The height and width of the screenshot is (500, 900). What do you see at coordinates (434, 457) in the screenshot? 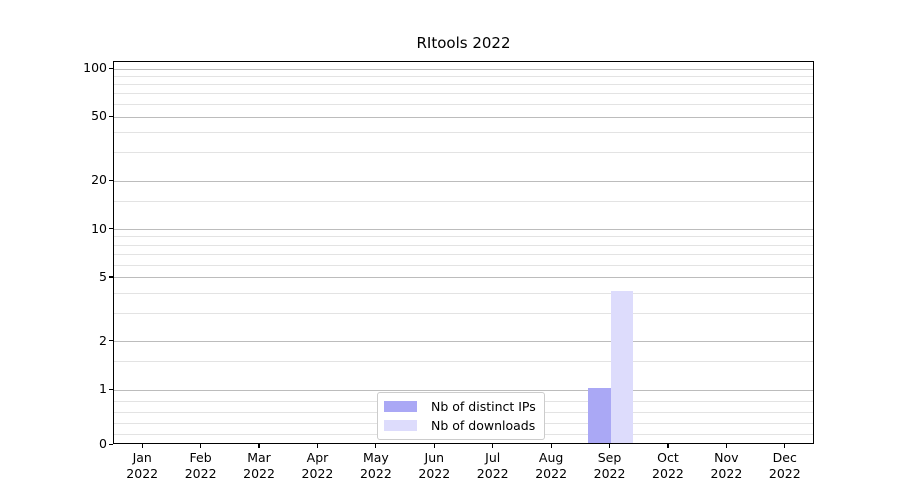
I see `x-axis-tick-month: Jun` at bounding box center [434, 457].